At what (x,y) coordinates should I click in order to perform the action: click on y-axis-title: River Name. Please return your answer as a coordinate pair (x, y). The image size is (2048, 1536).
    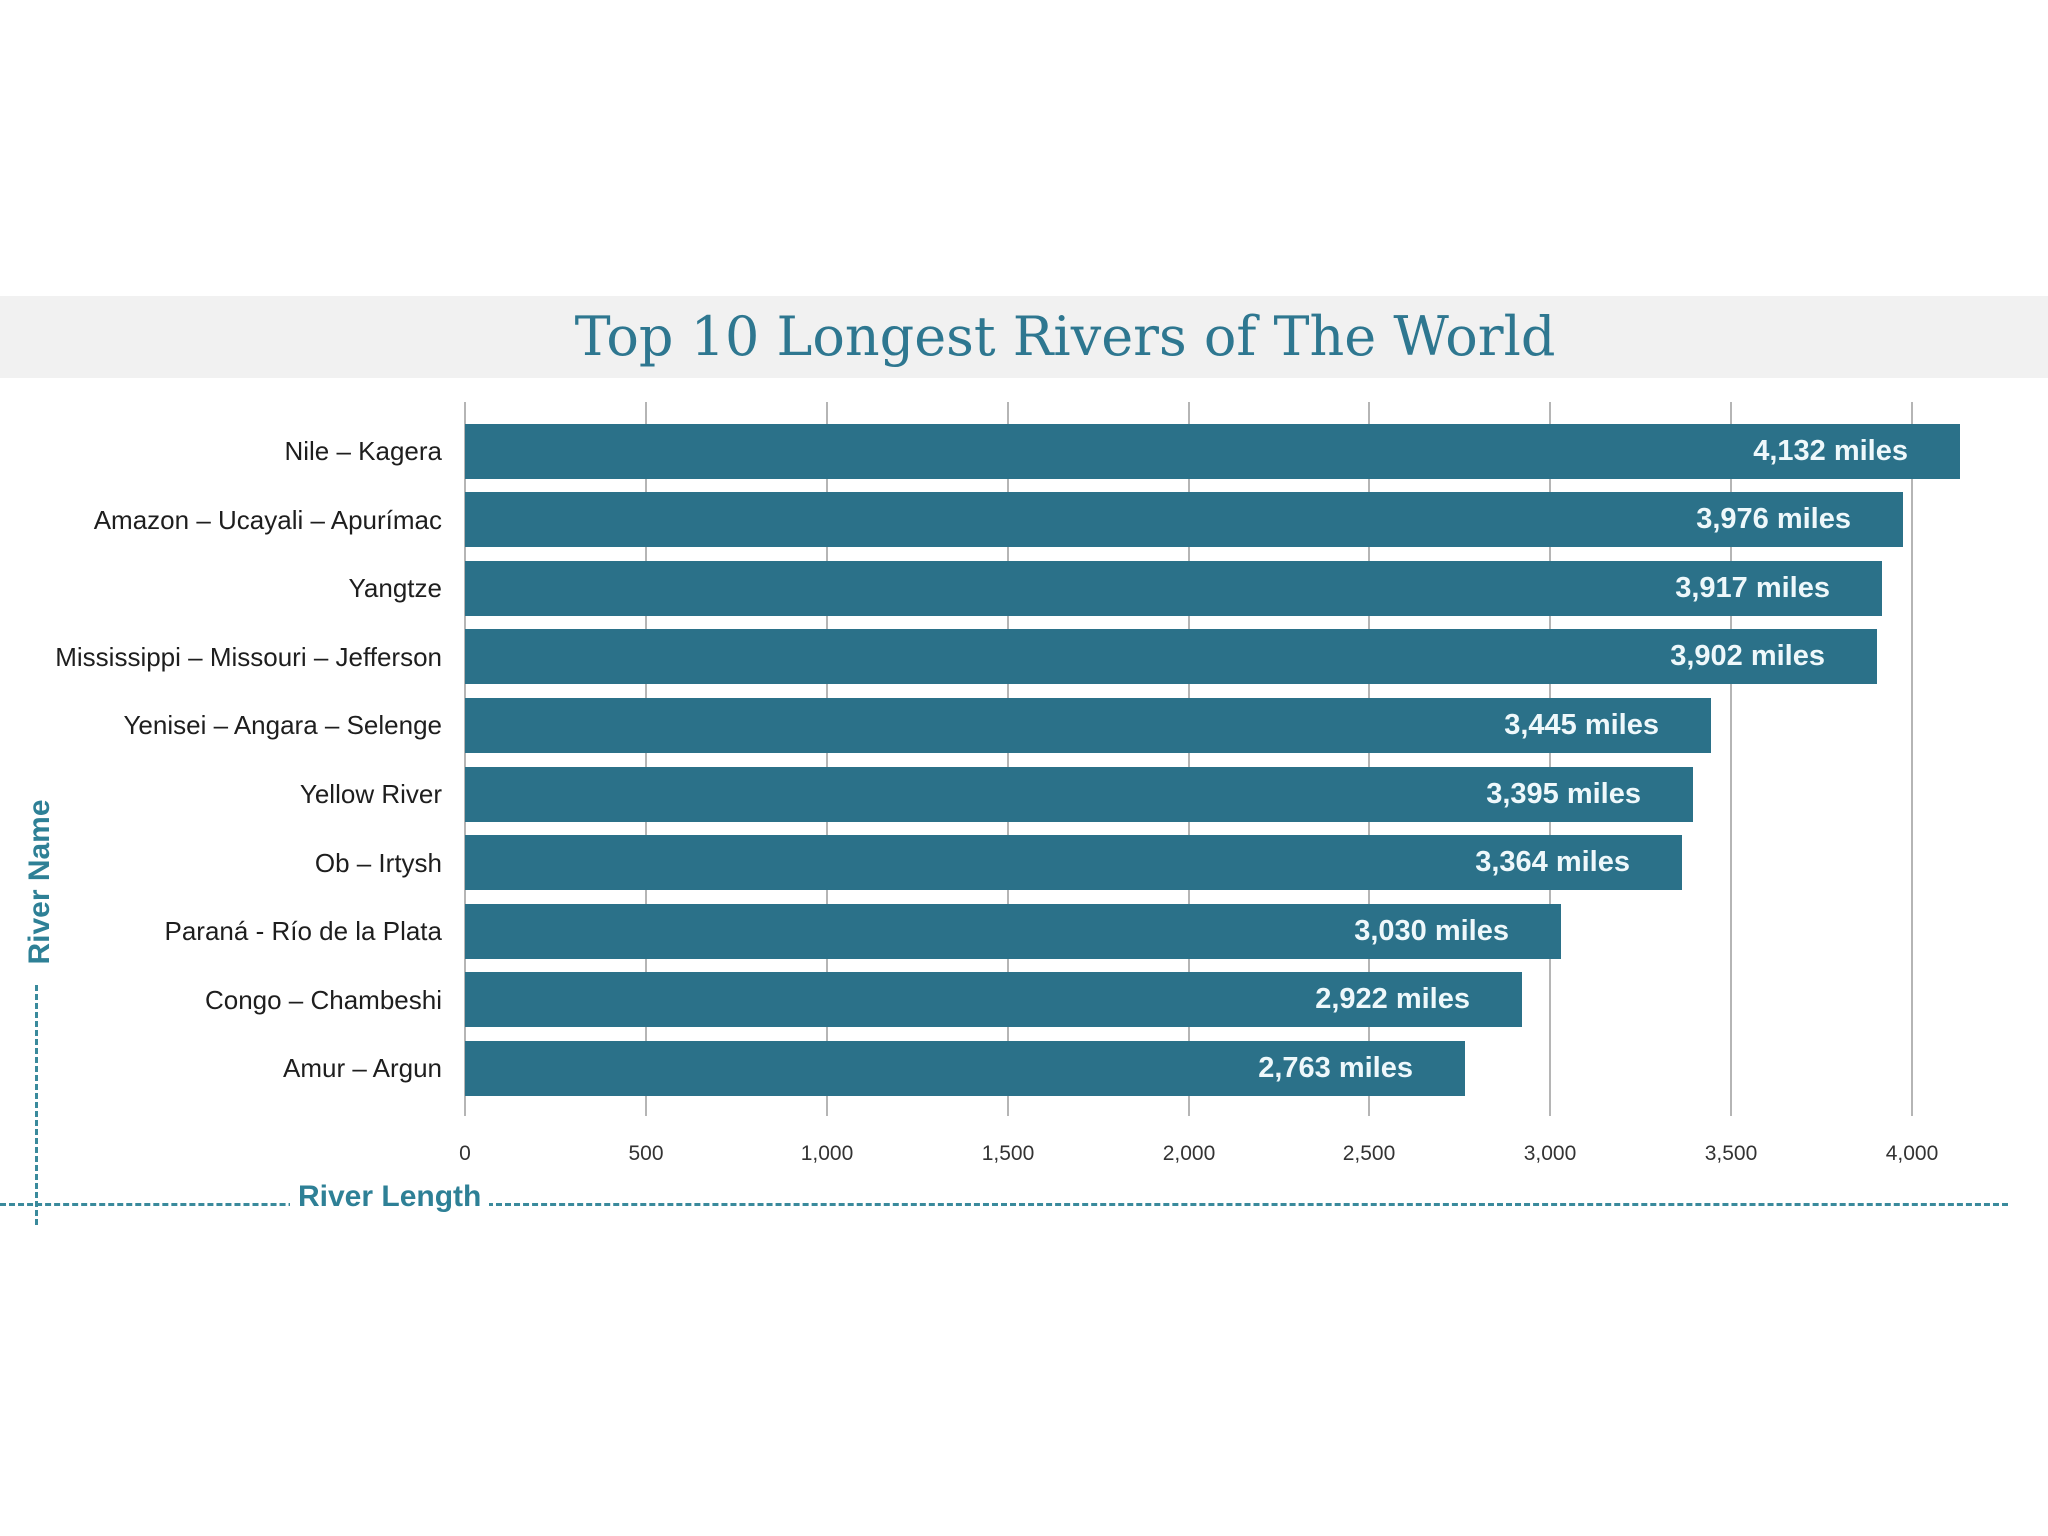
    Looking at the image, I should click on (39, 882).